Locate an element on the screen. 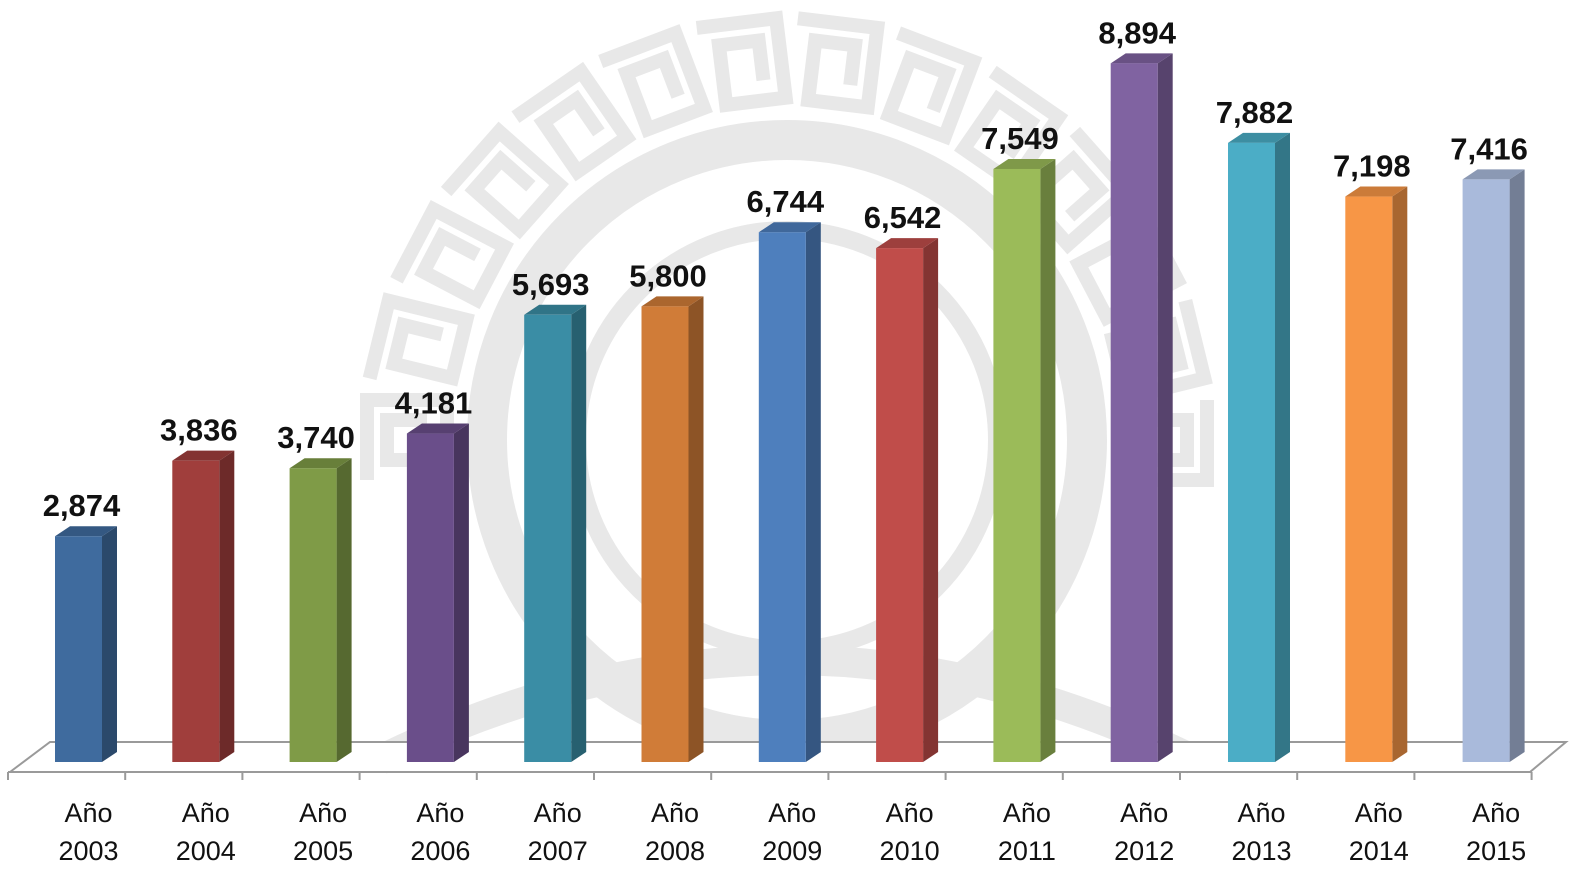  bar-2007 is located at coordinates (555, 533).